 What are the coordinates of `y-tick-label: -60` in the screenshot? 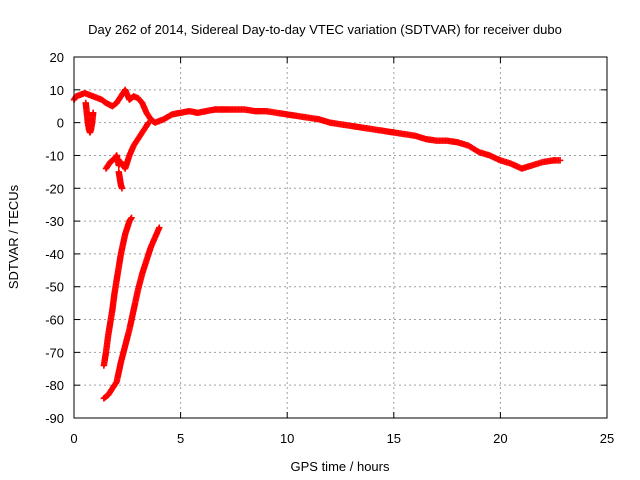 It's located at (54, 320).